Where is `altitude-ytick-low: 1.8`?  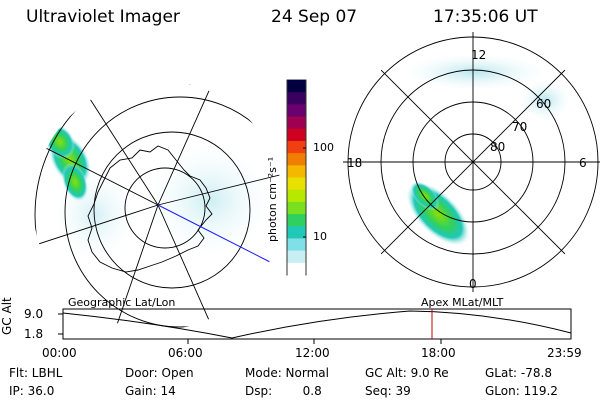 altitude-ytick-low: 1.8 is located at coordinates (34, 334).